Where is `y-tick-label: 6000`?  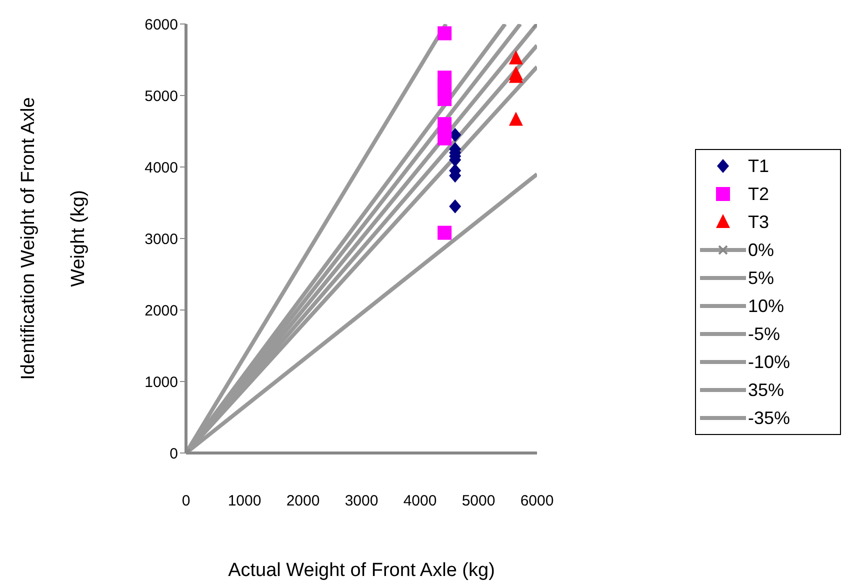 y-tick-label: 6000 is located at coordinates (161, 25).